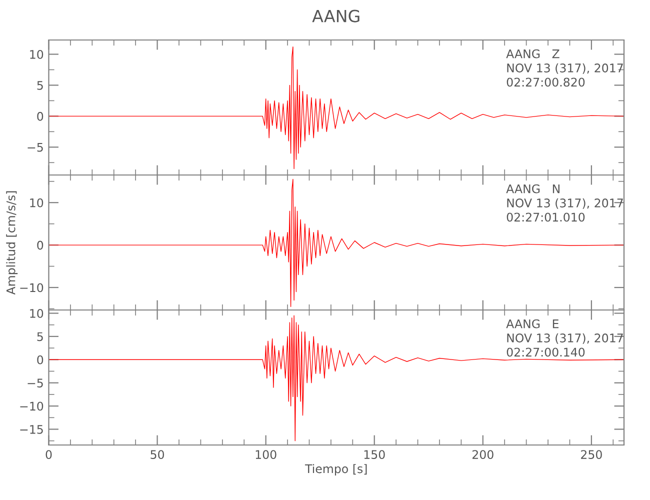 The width and height of the screenshot is (650, 500). What do you see at coordinates (483, 454) in the screenshot?
I see `x-tick-label: 200` at bounding box center [483, 454].